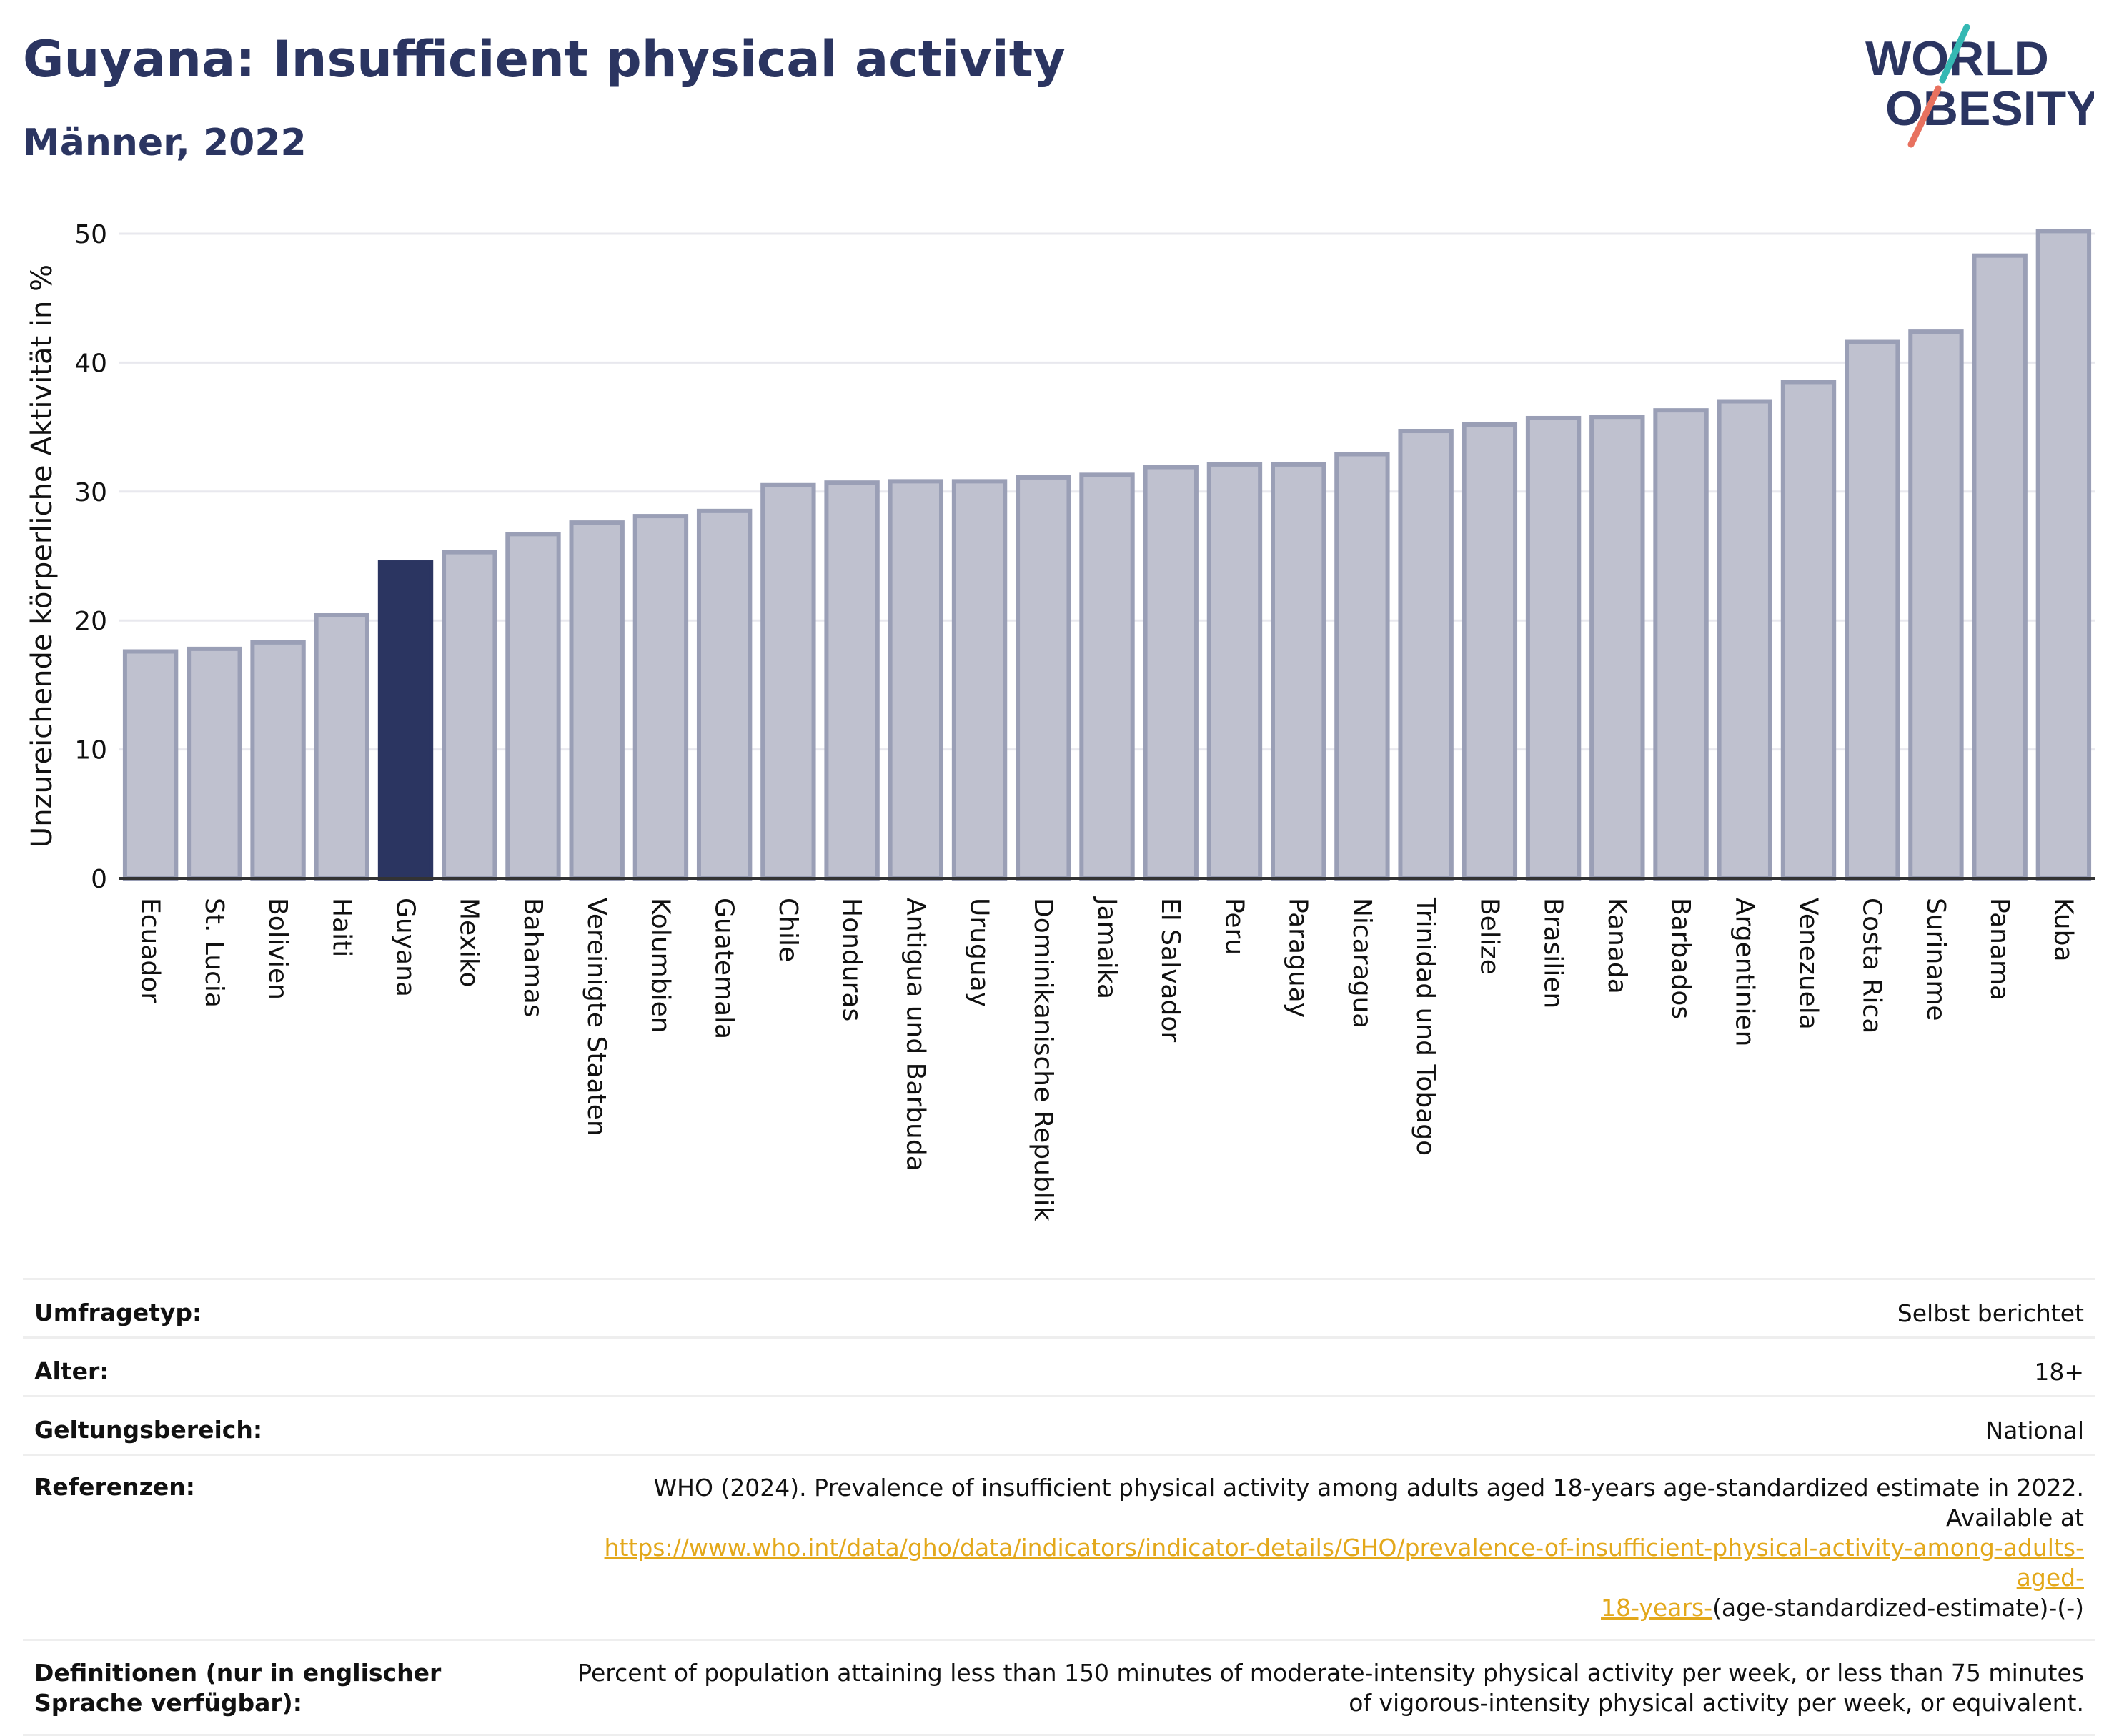 This screenshot has height=1736, width=2114. I want to click on age-value: 18+, so click(2059, 1372).